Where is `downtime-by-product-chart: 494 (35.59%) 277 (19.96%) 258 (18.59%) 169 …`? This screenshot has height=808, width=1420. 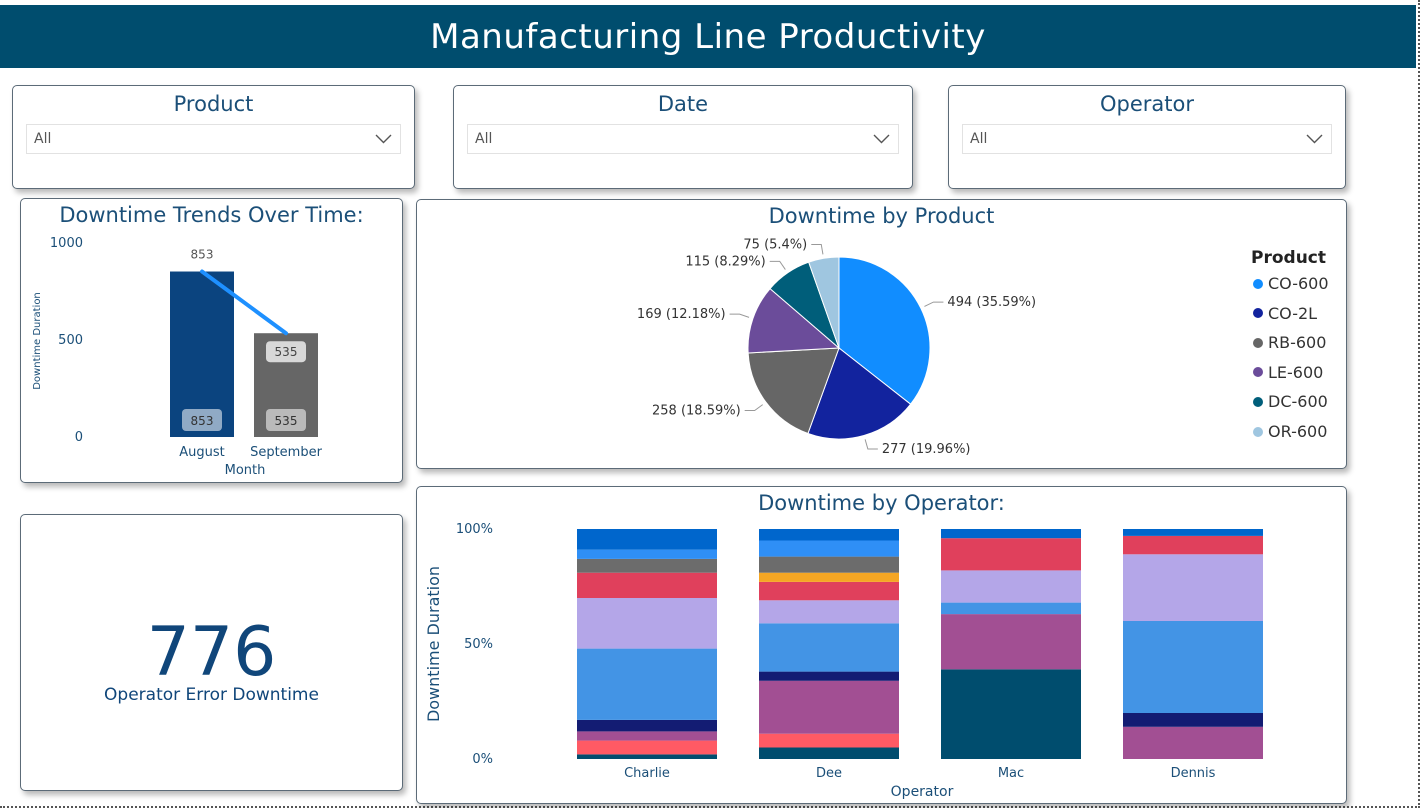
downtime-by-product-chart: 494 (35.59%) 277 (19.96%) 258 (18.59%) 169 … is located at coordinates (836, 347).